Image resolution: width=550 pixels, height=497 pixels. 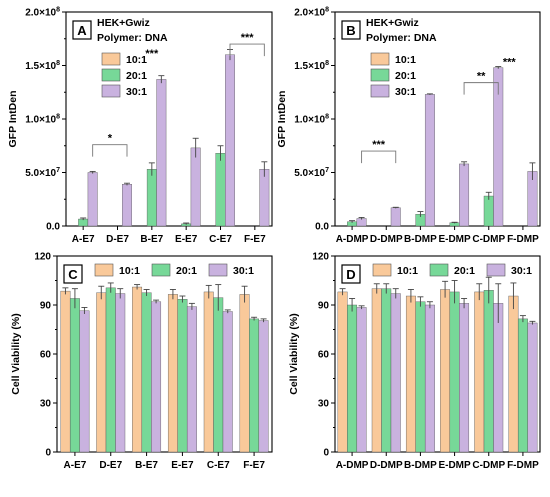 I want to click on bar-10-1-d-dmp, so click(x=376, y=370).